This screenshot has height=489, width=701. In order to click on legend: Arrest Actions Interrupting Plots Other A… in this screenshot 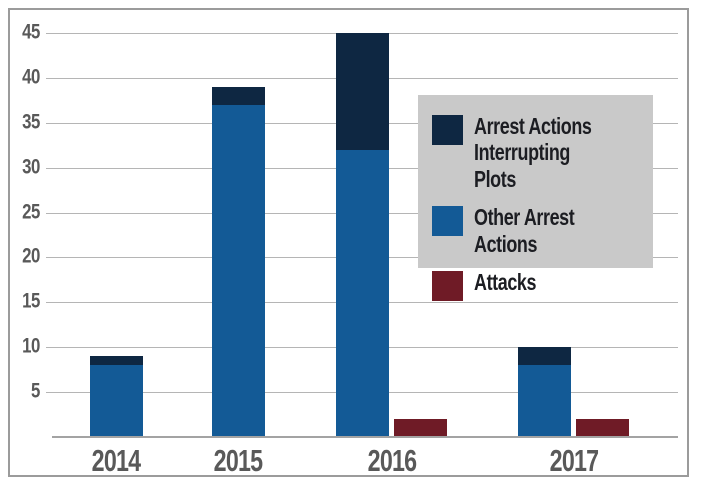, I will do `click(535, 198)`.